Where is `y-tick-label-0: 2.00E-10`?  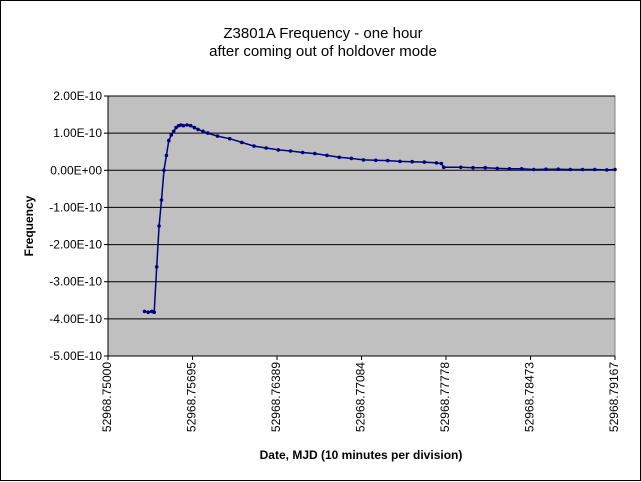
y-tick-label-0: 2.00E-10 is located at coordinates (77, 96).